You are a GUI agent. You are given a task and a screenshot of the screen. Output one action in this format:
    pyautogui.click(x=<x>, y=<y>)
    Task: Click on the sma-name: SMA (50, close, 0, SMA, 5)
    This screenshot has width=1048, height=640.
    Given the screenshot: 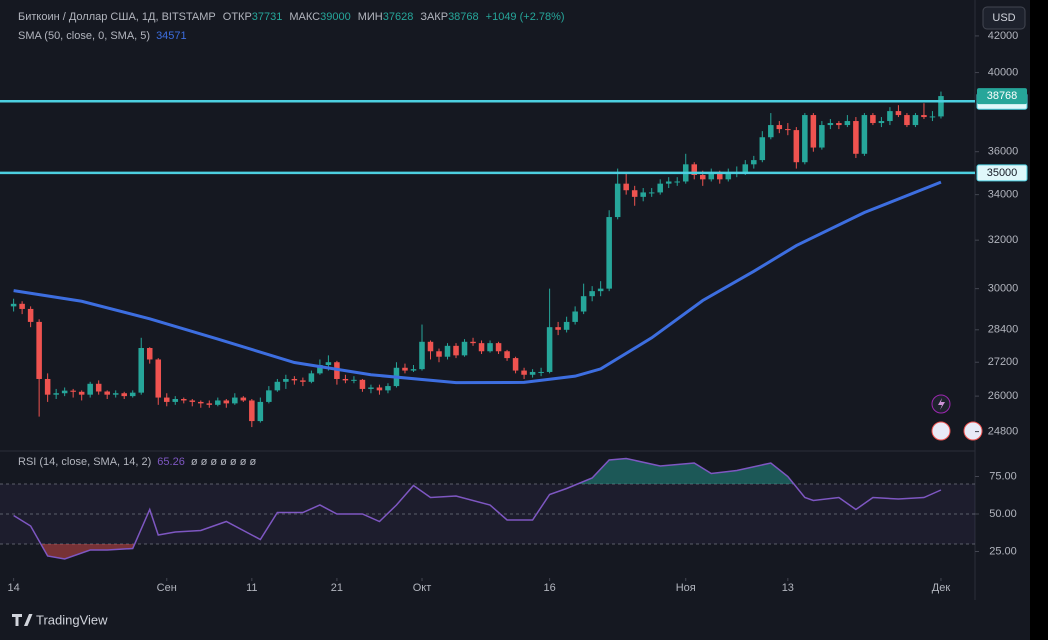 What is the action you would take?
    pyautogui.click(x=84, y=36)
    